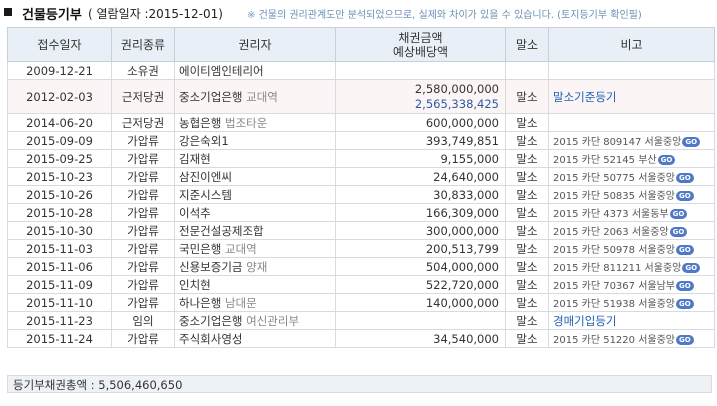 This screenshot has height=406, width=717. I want to click on cell-note: 2015 카단 52145 부산 GO, so click(631, 158).